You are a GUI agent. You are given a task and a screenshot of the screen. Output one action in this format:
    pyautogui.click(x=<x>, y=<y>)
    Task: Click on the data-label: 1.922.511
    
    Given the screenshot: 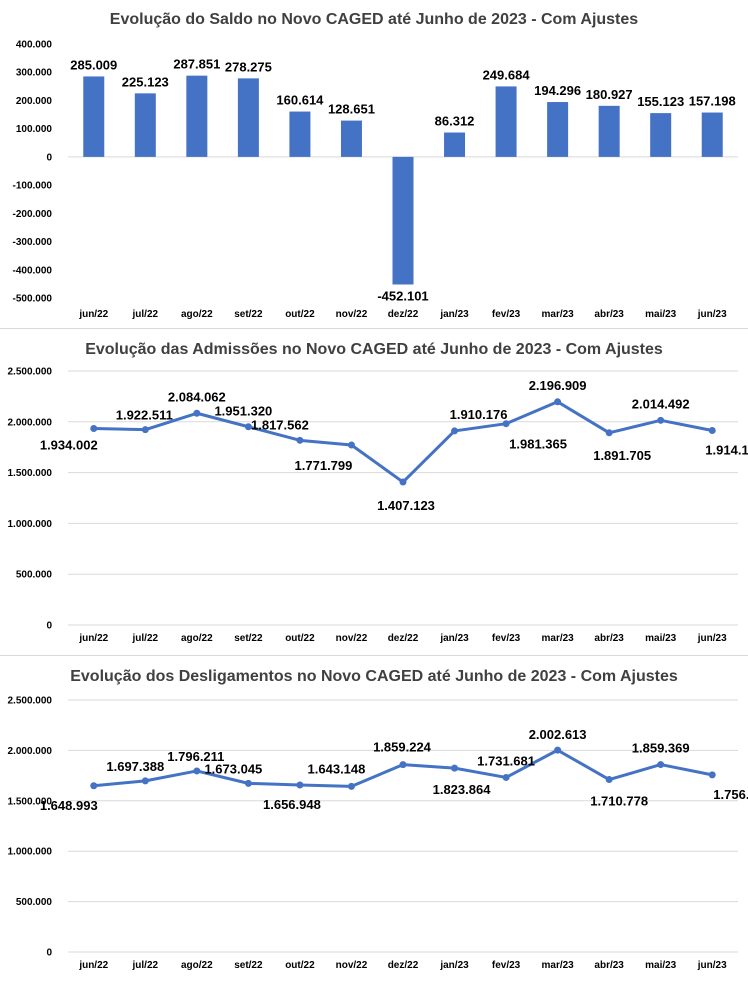 What is the action you would take?
    pyautogui.click(x=144, y=415)
    